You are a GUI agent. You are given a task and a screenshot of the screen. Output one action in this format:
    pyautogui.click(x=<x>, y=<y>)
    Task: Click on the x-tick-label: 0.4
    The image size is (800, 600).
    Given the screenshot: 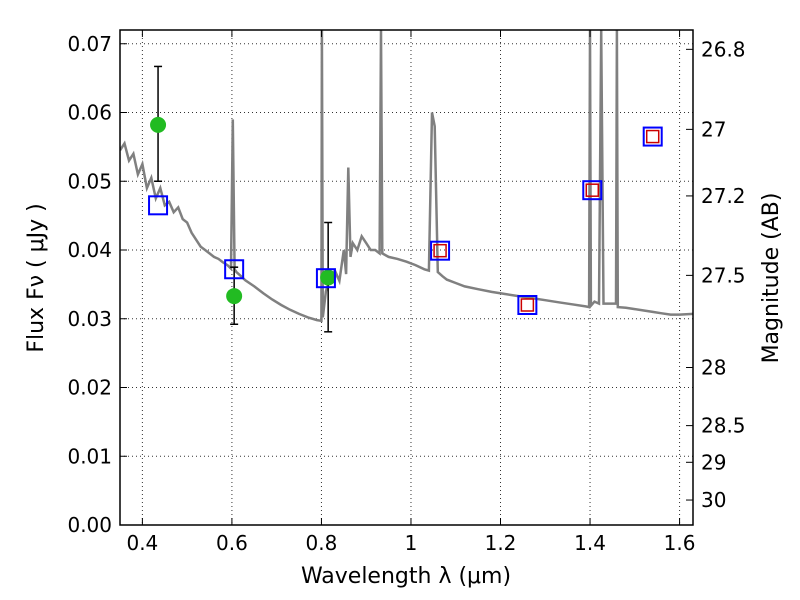 What is the action you would take?
    pyautogui.click(x=142, y=543)
    